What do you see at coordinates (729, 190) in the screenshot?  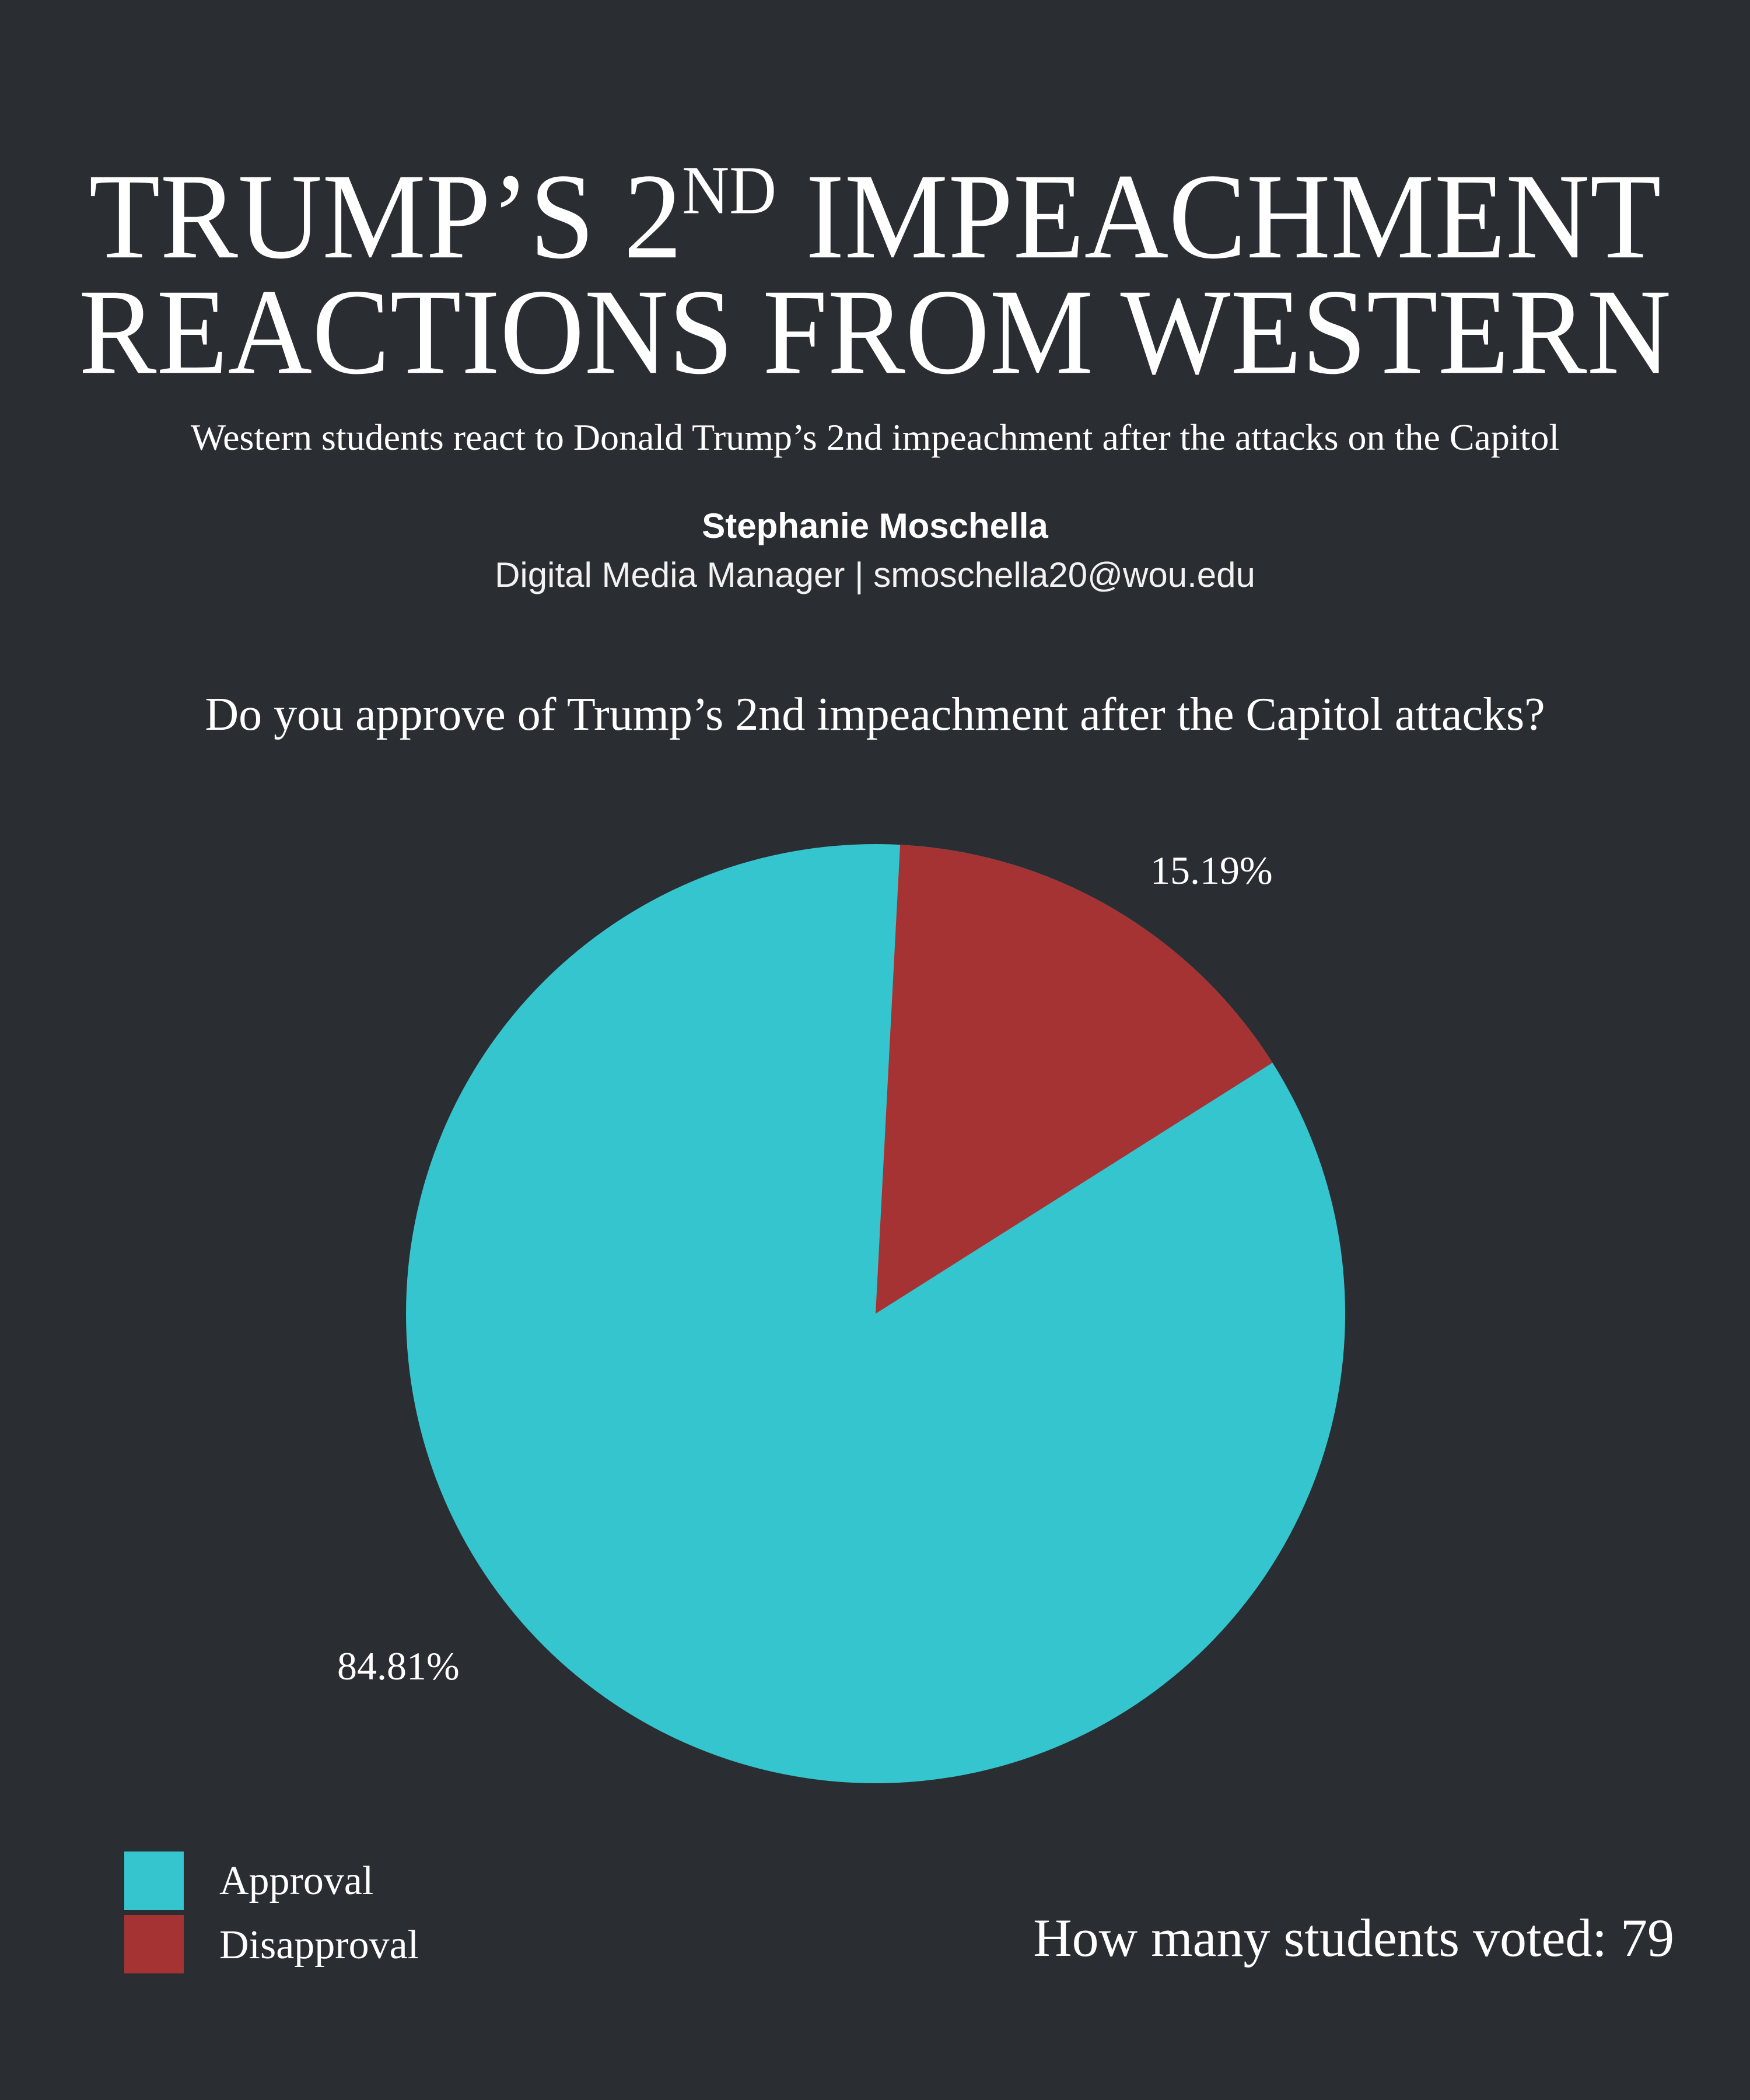 I see `title-ordinal-superscript: ND` at bounding box center [729, 190].